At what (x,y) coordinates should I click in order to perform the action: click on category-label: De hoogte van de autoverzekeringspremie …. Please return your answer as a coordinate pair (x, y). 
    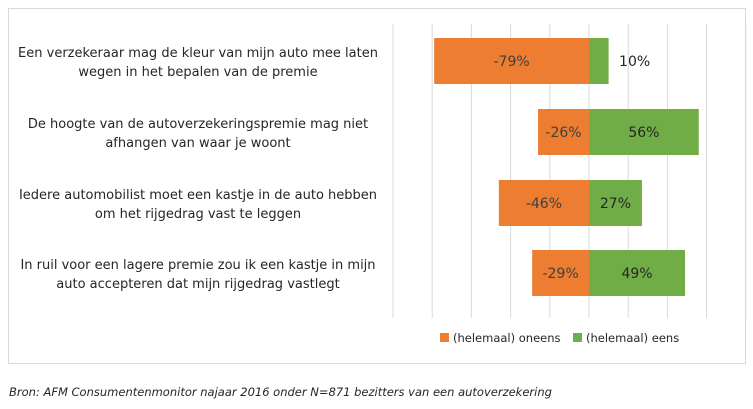
    Looking at the image, I should click on (198, 124).